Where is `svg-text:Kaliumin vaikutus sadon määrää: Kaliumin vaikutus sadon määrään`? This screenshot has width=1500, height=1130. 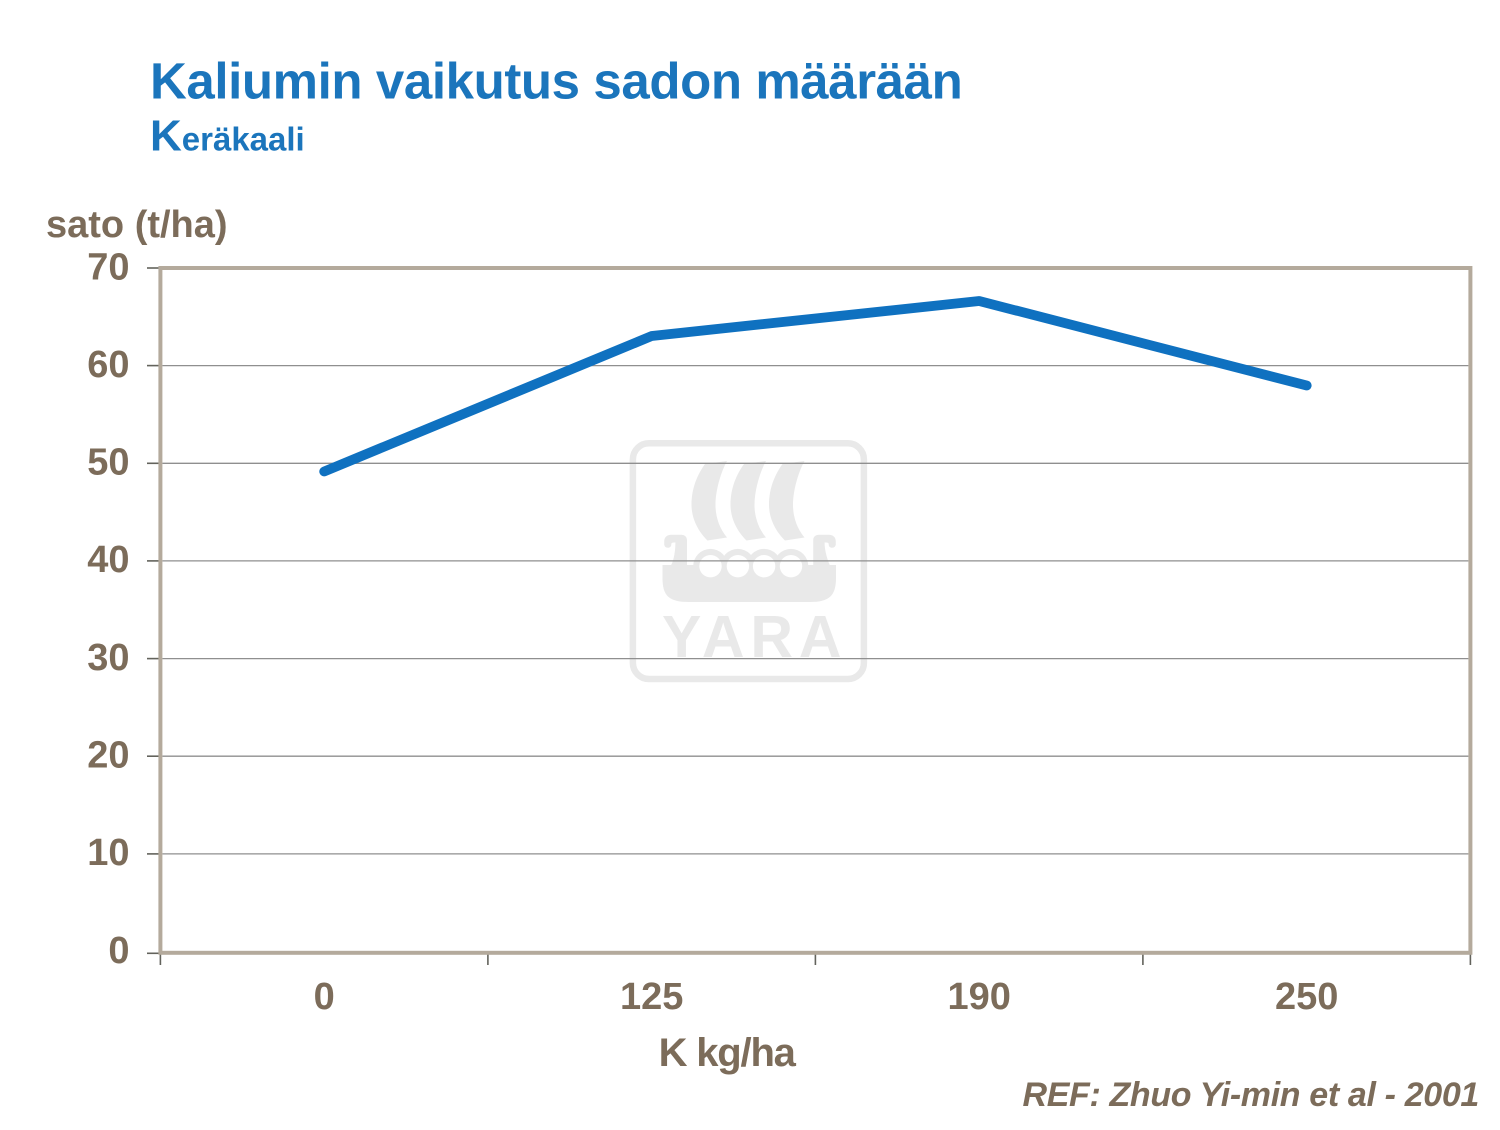 svg-text:Kaliumin vaikutus sadon määrää: Kaliumin vaikutus sadon määrään is located at coordinates (556, 81).